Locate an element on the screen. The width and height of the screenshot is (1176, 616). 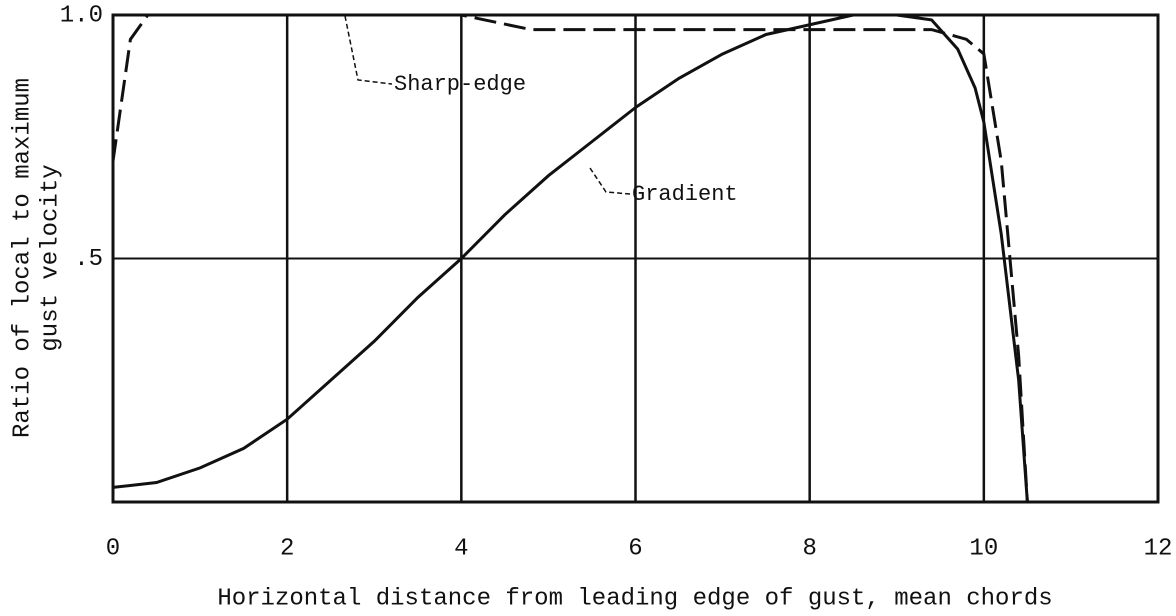
x-tick-label: 2 is located at coordinates (287, 548).